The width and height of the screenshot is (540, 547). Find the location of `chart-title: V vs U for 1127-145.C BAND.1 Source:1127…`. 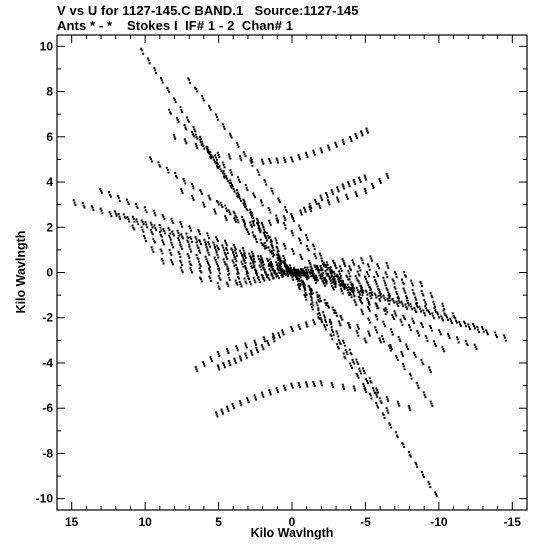

chart-title: V vs U for 1127-145.C BAND.1 Source:1127… is located at coordinates (208, 10).